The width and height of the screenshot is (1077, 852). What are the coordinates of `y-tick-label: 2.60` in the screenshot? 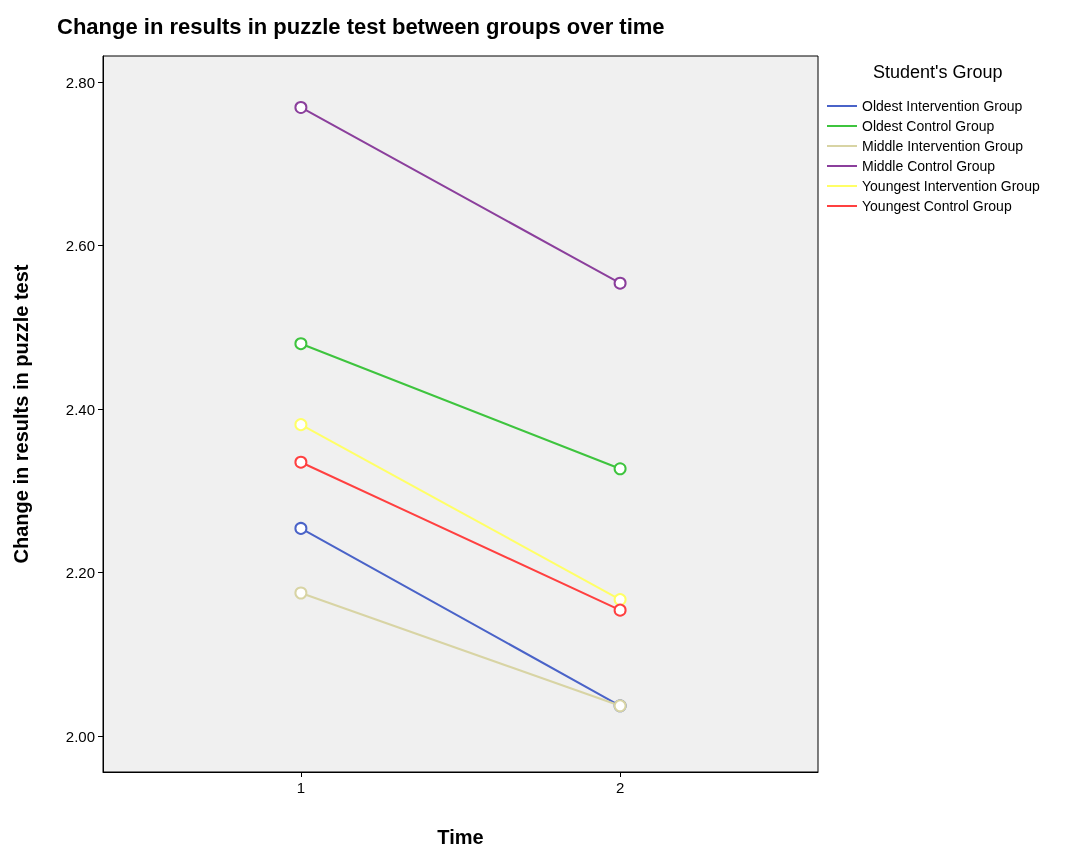 It's located at (80, 246).